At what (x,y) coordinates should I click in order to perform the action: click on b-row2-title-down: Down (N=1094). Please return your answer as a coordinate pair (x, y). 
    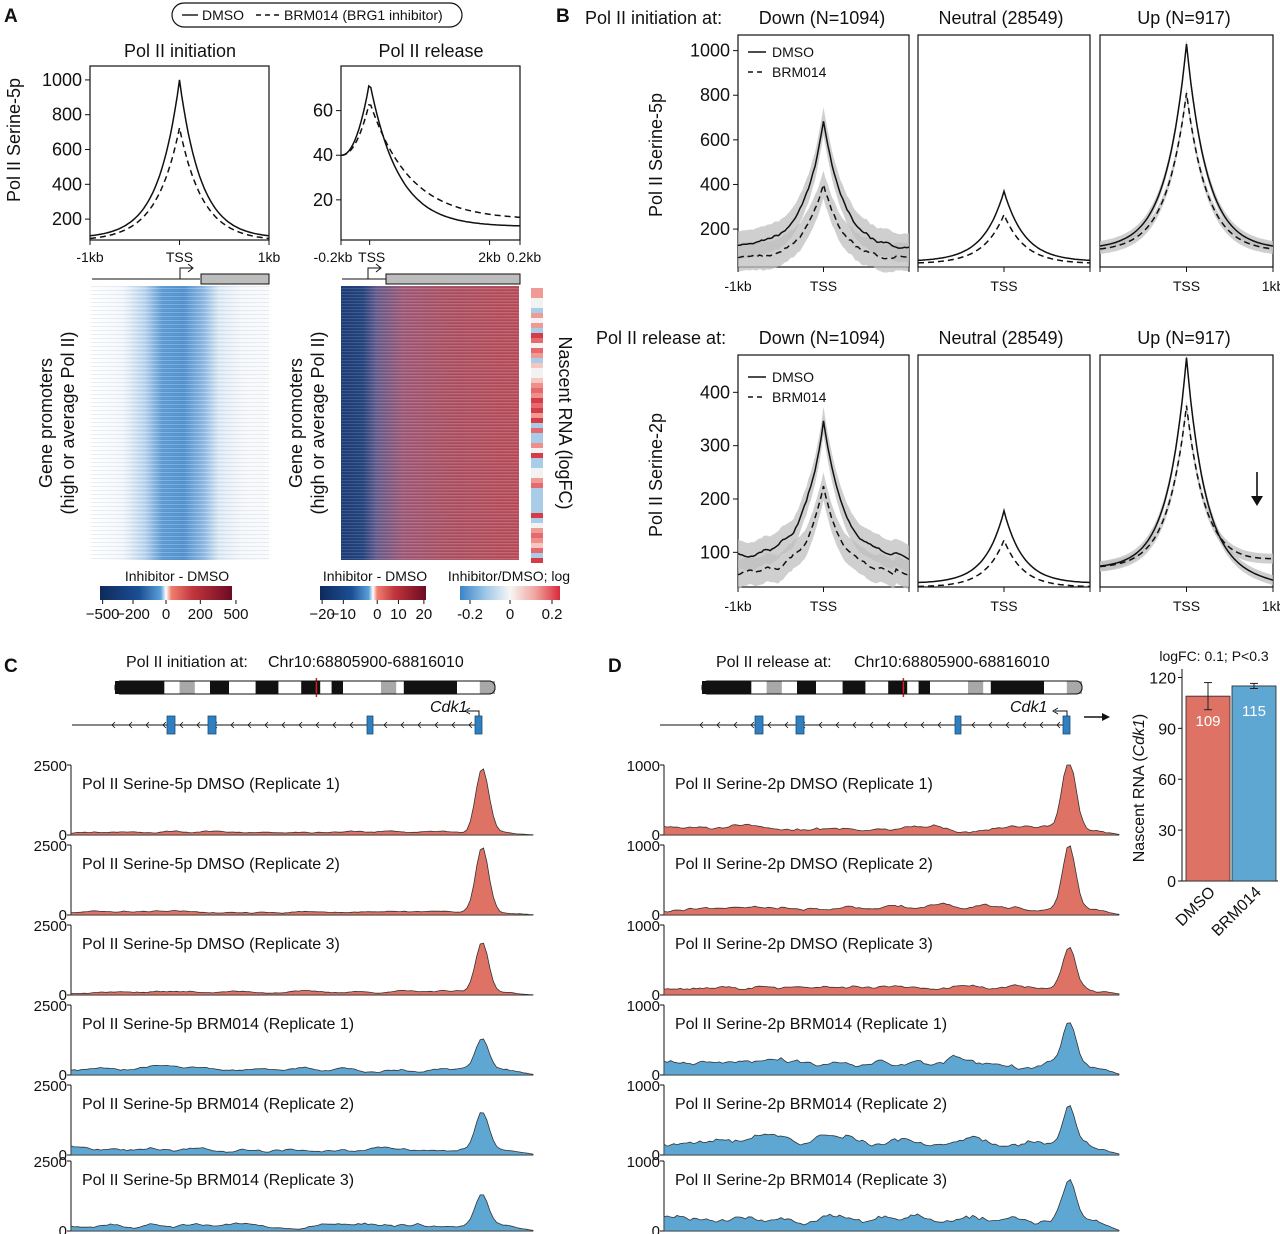
    Looking at the image, I should click on (822, 338).